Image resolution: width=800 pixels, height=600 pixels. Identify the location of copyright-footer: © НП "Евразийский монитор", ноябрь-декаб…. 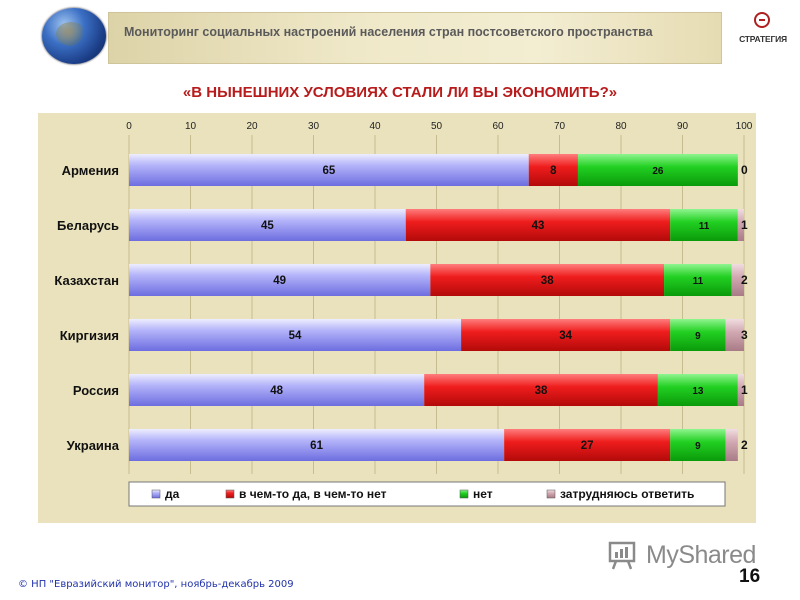
(156, 584).